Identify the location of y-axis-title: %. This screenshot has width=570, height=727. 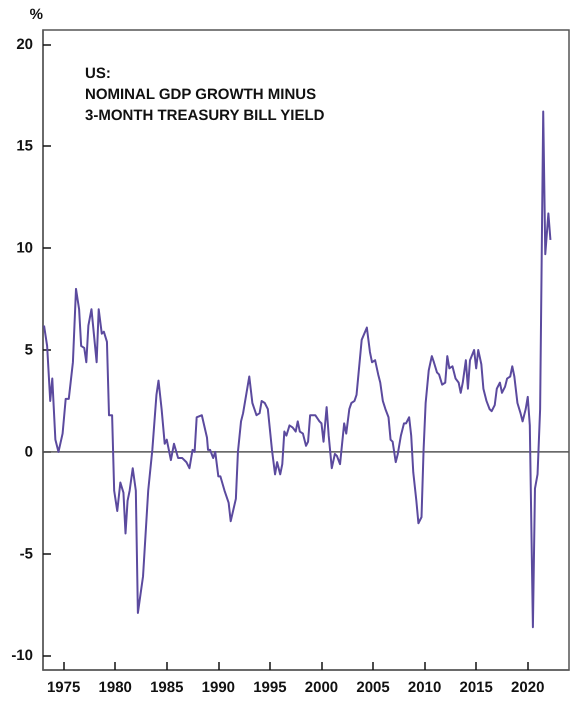
(36, 14).